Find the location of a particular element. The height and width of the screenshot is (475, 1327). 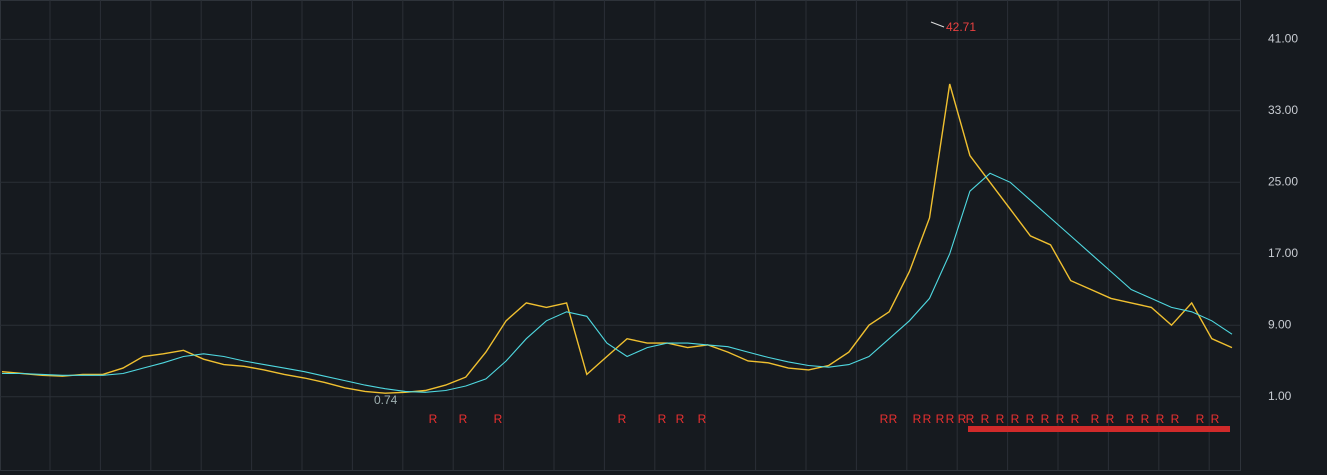

y-tick-label: 41.00 is located at coordinates (1283, 38).